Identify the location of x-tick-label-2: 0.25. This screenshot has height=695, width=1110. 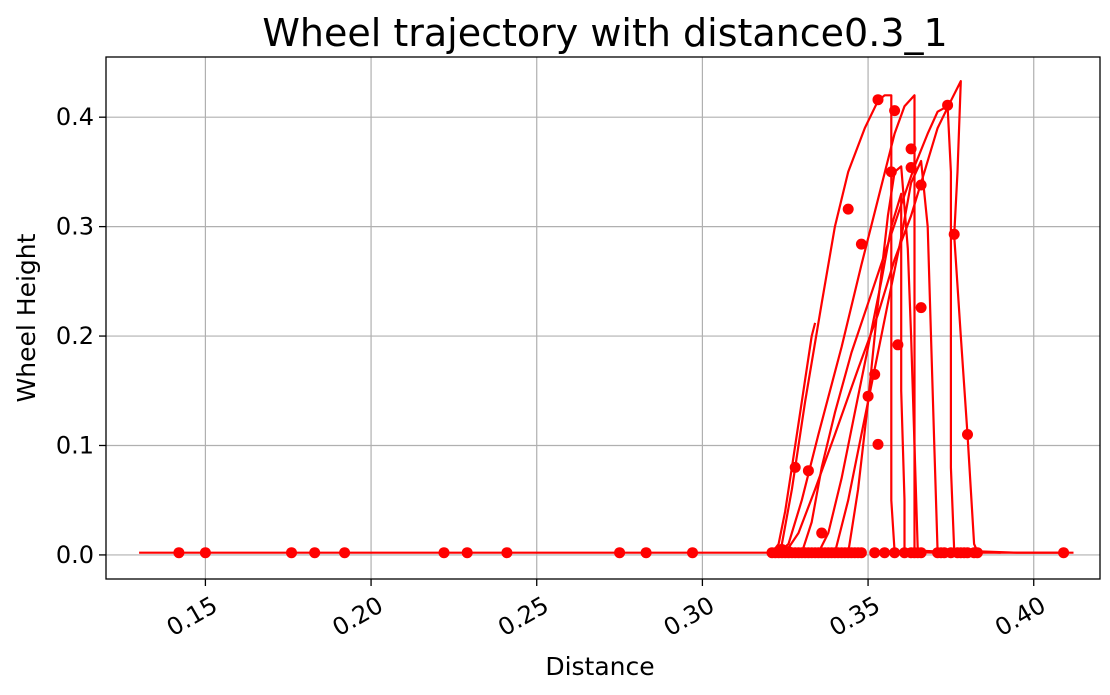
(523, 616).